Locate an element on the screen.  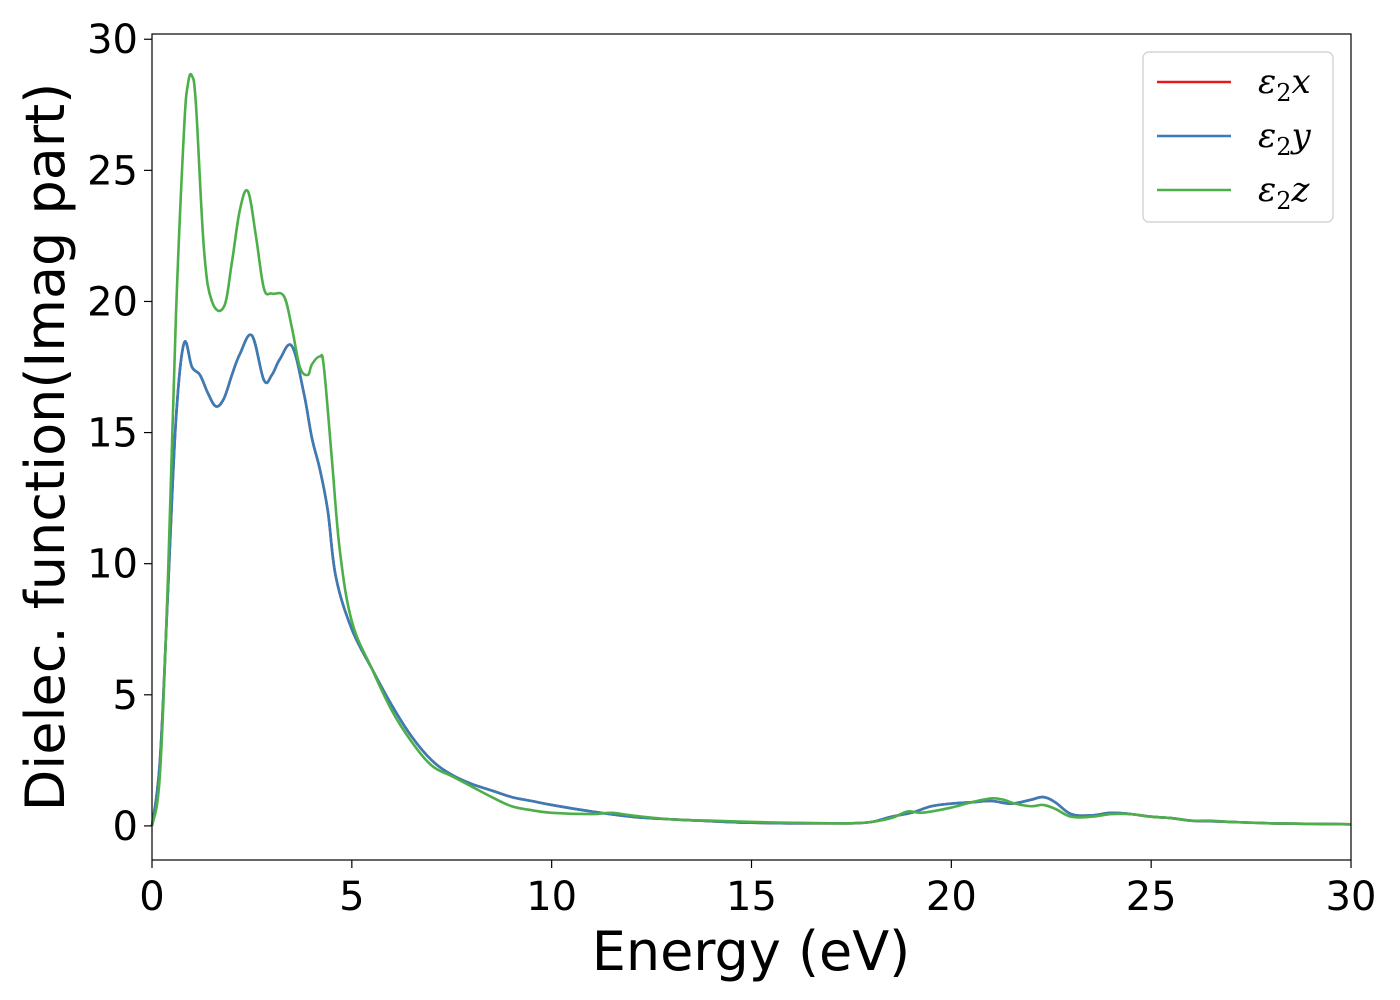
y-tick-label: 5 is located at coordinates (125, 696).